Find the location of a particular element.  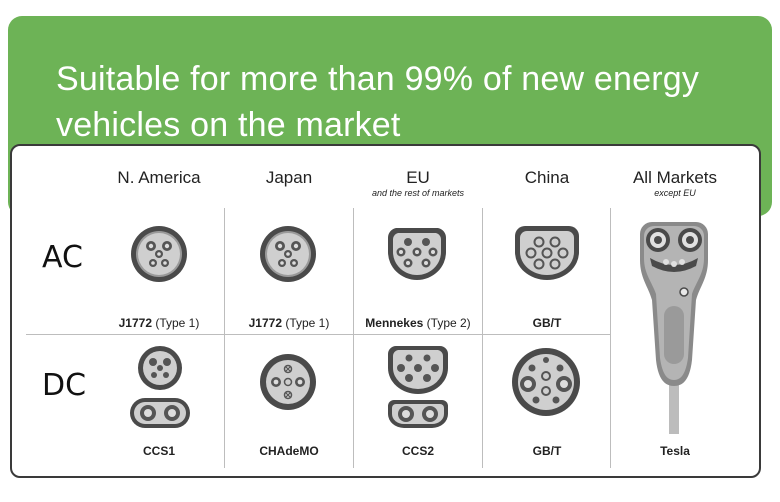

plug-label-j1772-jp: J1772 (Type 1) is located at coordinates (289, 323).